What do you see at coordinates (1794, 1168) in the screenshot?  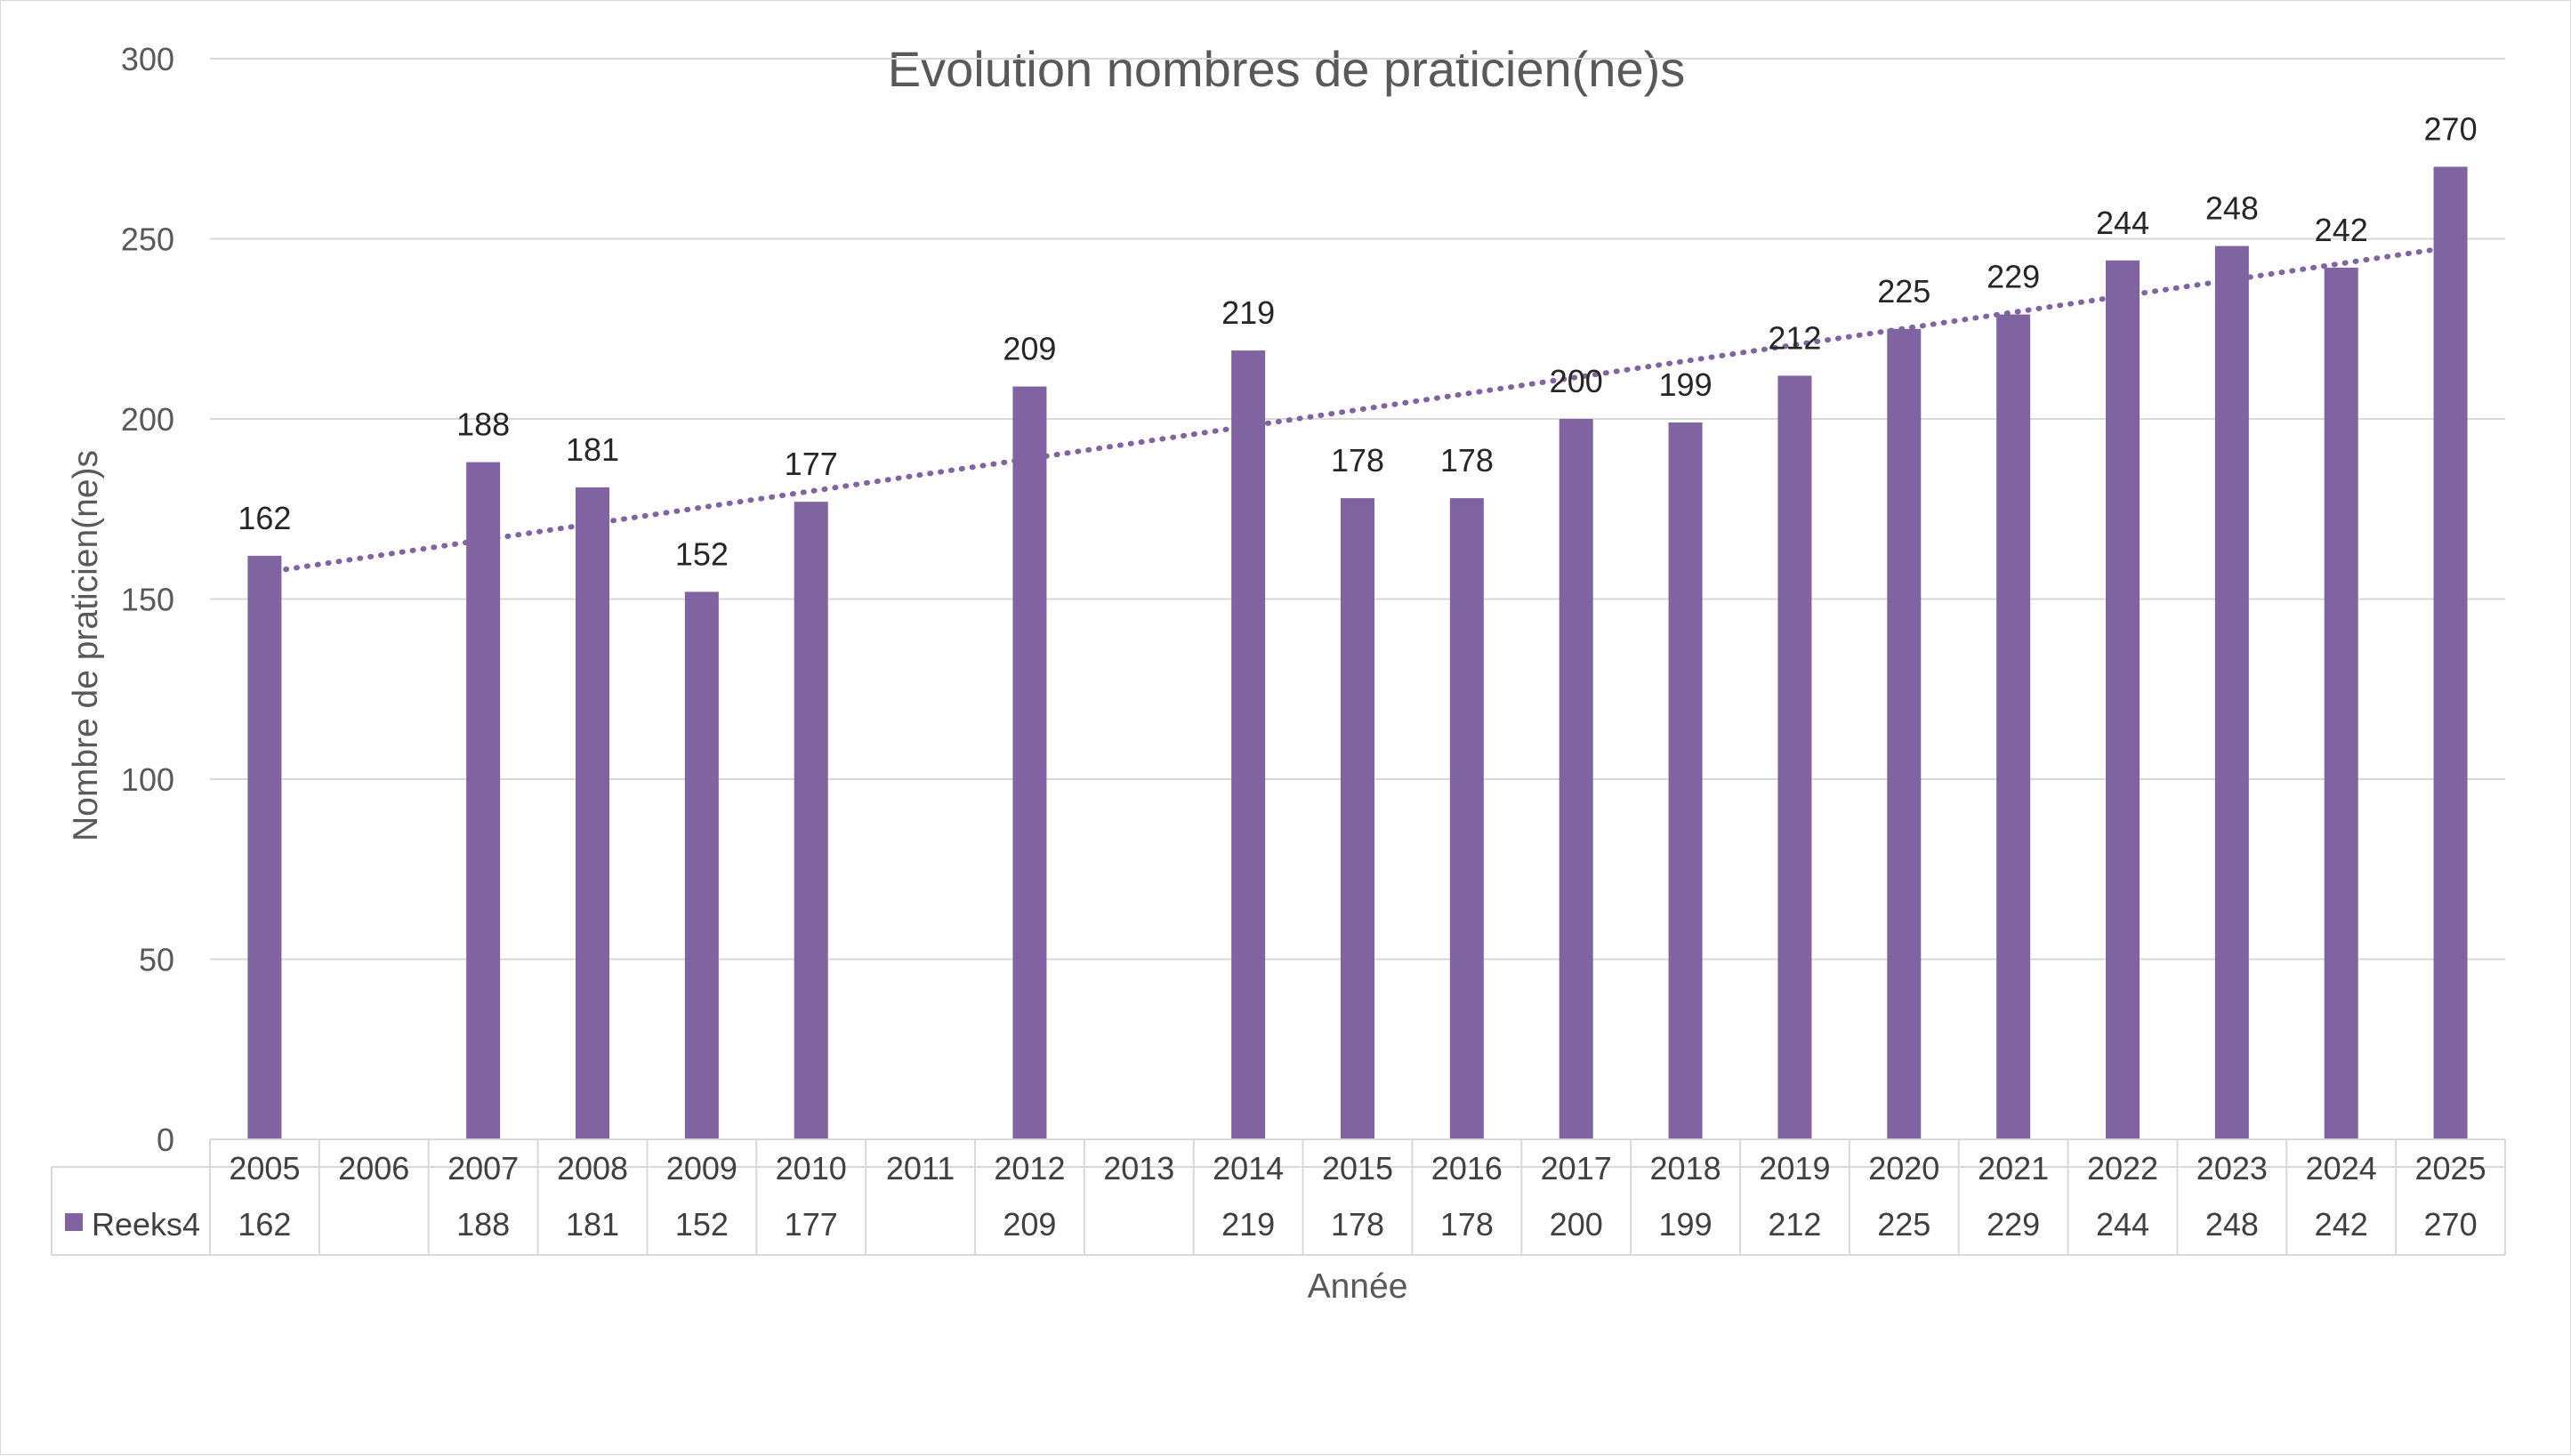 I see `x-tick-label: 2019` at bounding box center [1794, 1168].